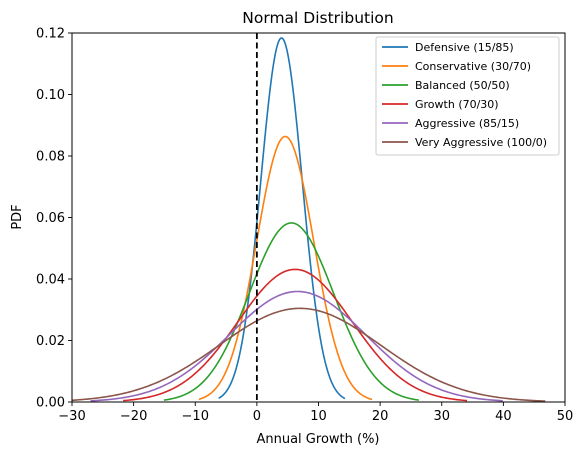  I want to click on y-tick-label: 0.12, so click(50, 34).